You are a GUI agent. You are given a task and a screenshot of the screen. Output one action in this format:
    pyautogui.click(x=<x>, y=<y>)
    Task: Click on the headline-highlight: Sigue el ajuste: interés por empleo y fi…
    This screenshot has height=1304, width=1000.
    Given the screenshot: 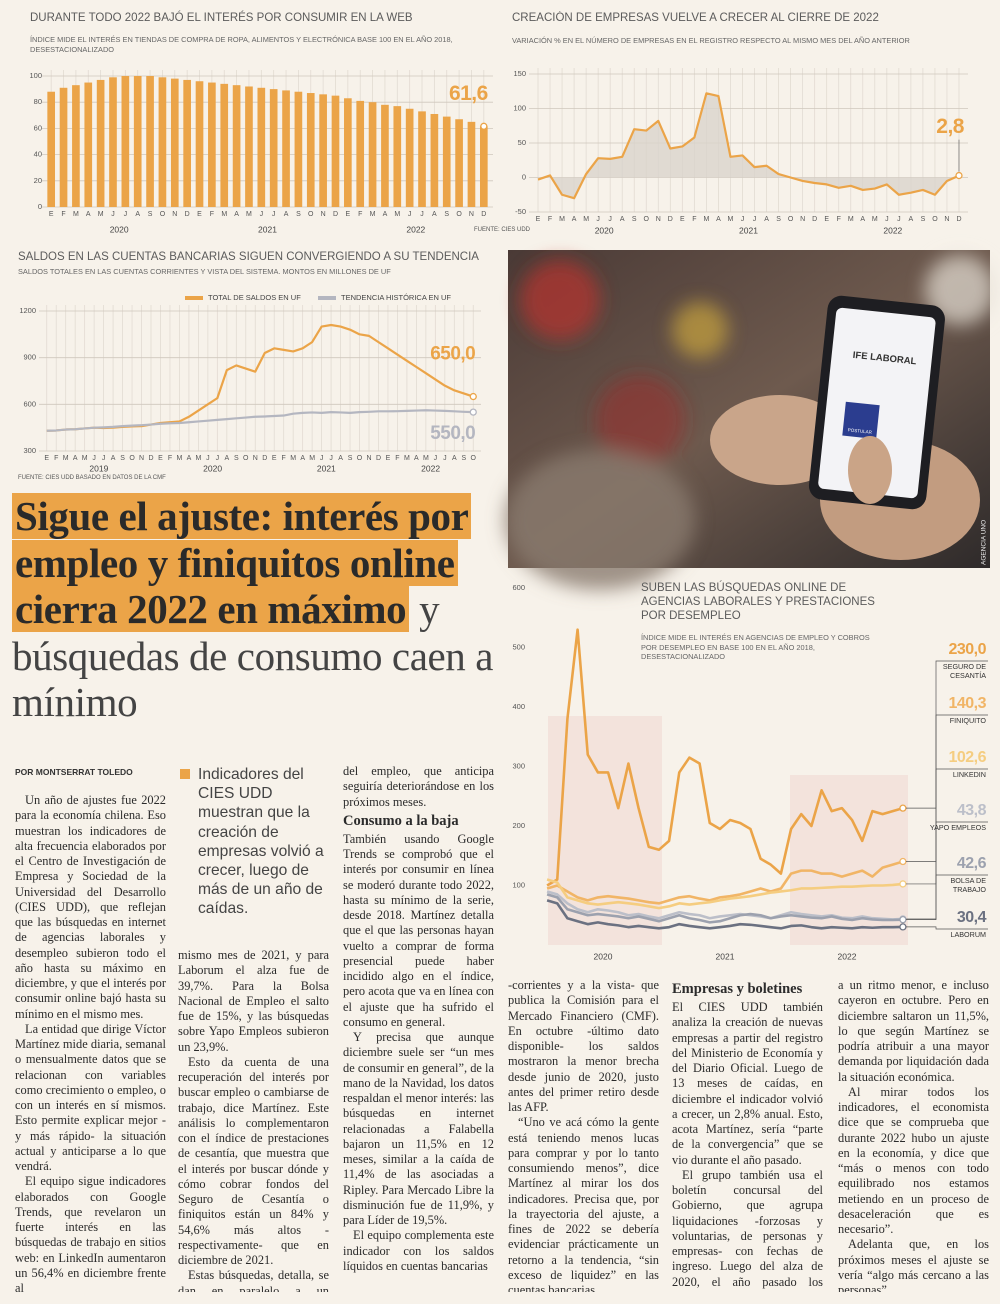 What is the action you would take?
    pyautogui.click(x=242, y=562)
    